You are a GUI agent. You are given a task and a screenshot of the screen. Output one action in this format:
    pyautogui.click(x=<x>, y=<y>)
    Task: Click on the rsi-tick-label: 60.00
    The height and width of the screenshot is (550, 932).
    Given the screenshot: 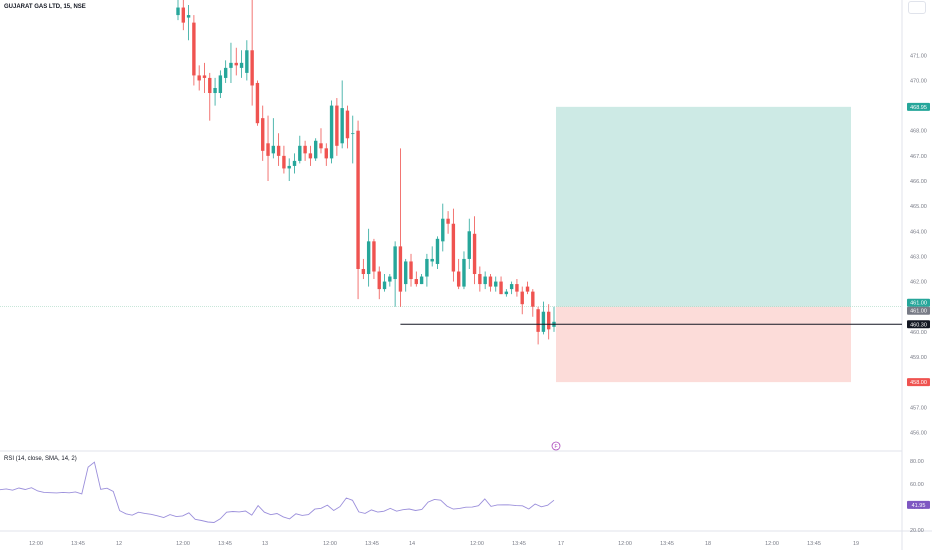 What is the action you would take?
    pyautogui.click(x=917, y=485)
    